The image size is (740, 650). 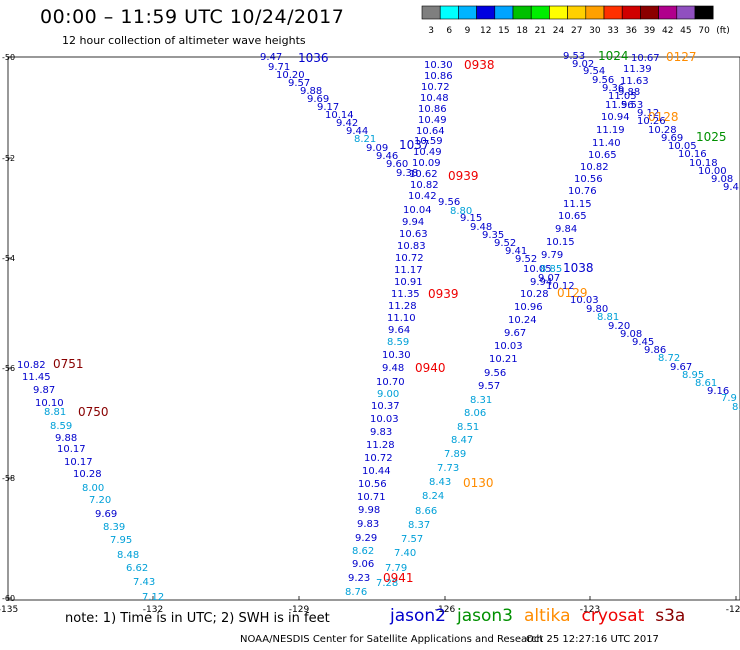 I want to click on colorbar-tick-label: 70, so click(x=704, y=31).